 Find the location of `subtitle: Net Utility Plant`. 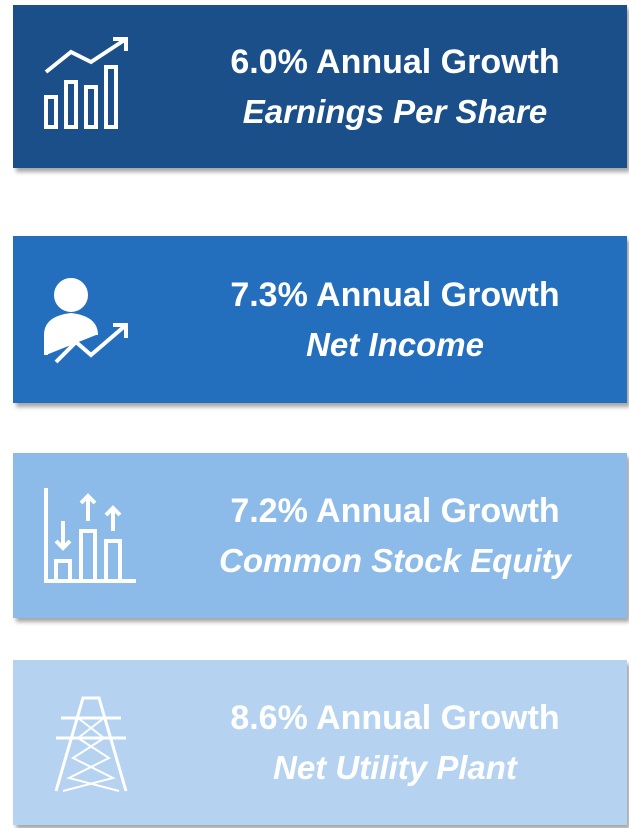

subtitle: Net Utility Plant is located at coordinates (395, 767).